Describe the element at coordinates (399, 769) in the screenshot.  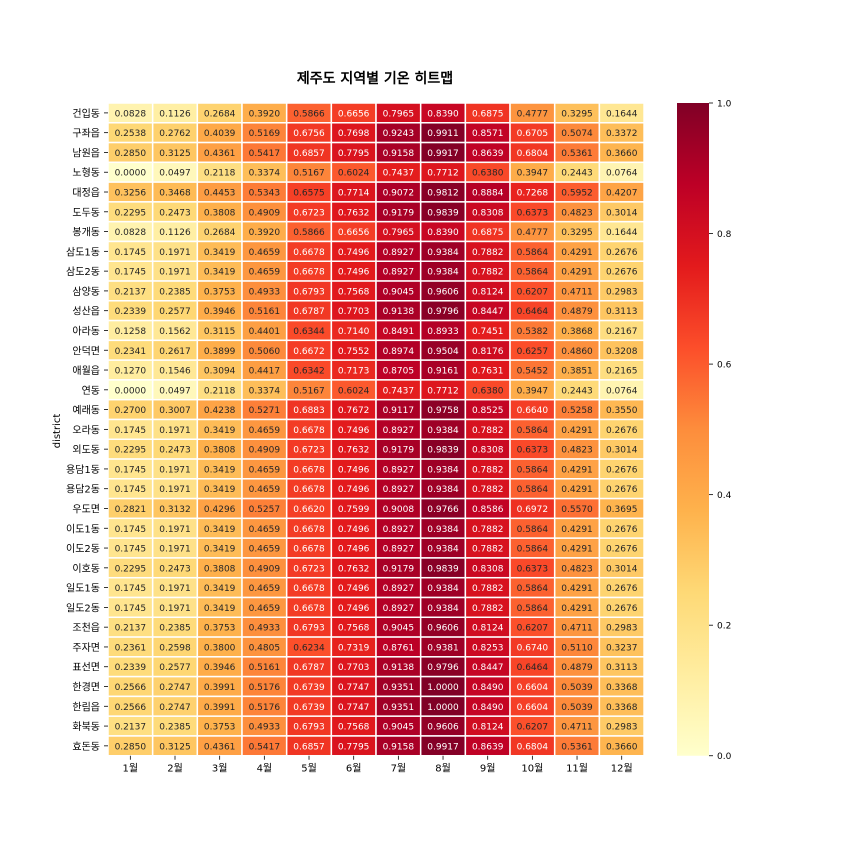
I see `col-label: 7월` at that location.